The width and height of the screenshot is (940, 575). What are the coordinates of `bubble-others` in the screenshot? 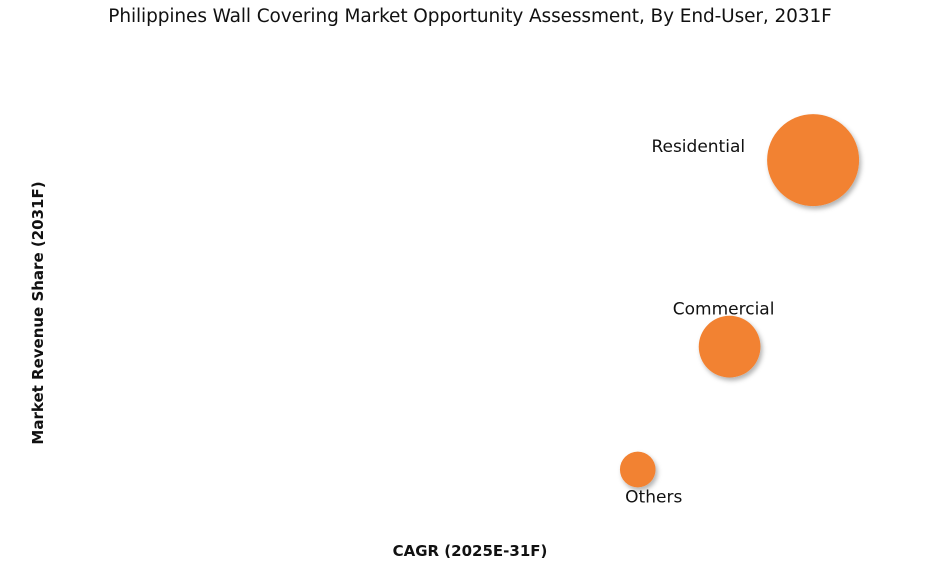 It's located at (637, 469).